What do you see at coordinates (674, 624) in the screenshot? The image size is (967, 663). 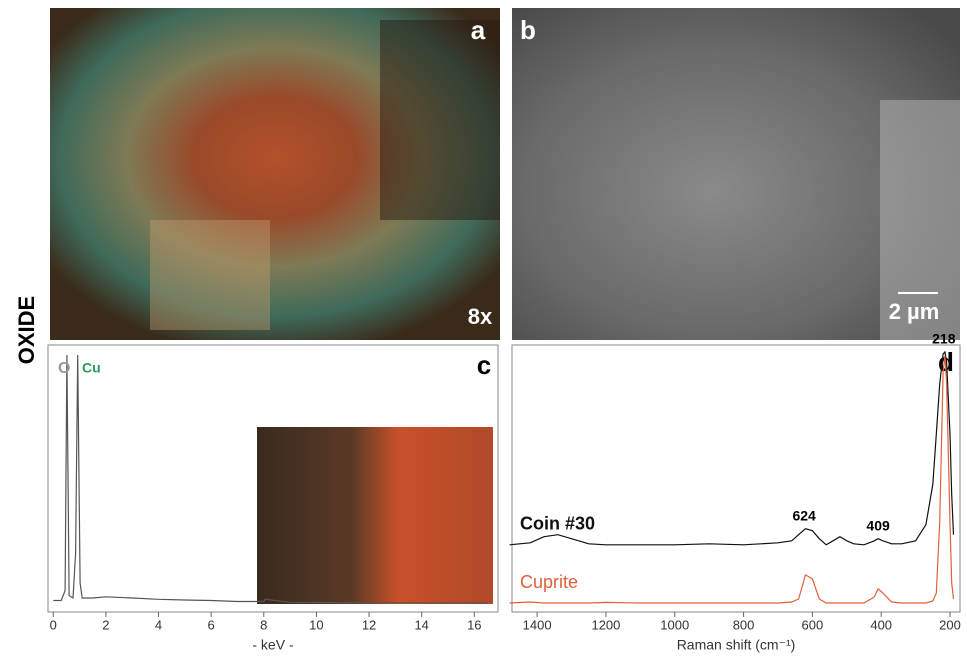 I see `x-tick-label: 1000` at bounding box center [674, 624].